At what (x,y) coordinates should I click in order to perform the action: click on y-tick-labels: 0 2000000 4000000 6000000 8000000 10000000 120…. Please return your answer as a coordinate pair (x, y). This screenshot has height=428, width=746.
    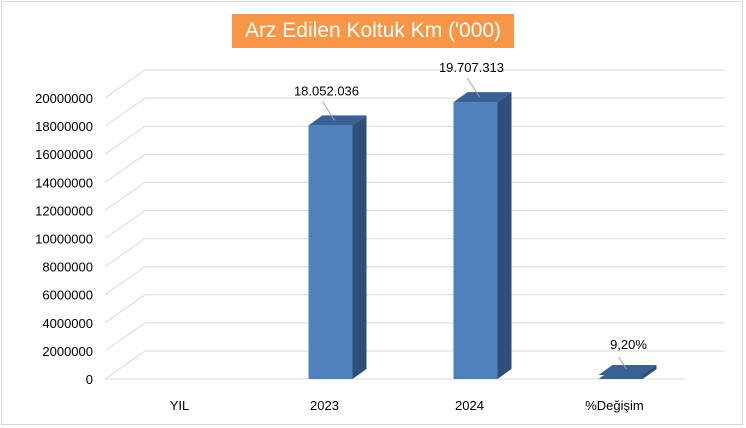
    Looking at the image, I should click on (64, 239).